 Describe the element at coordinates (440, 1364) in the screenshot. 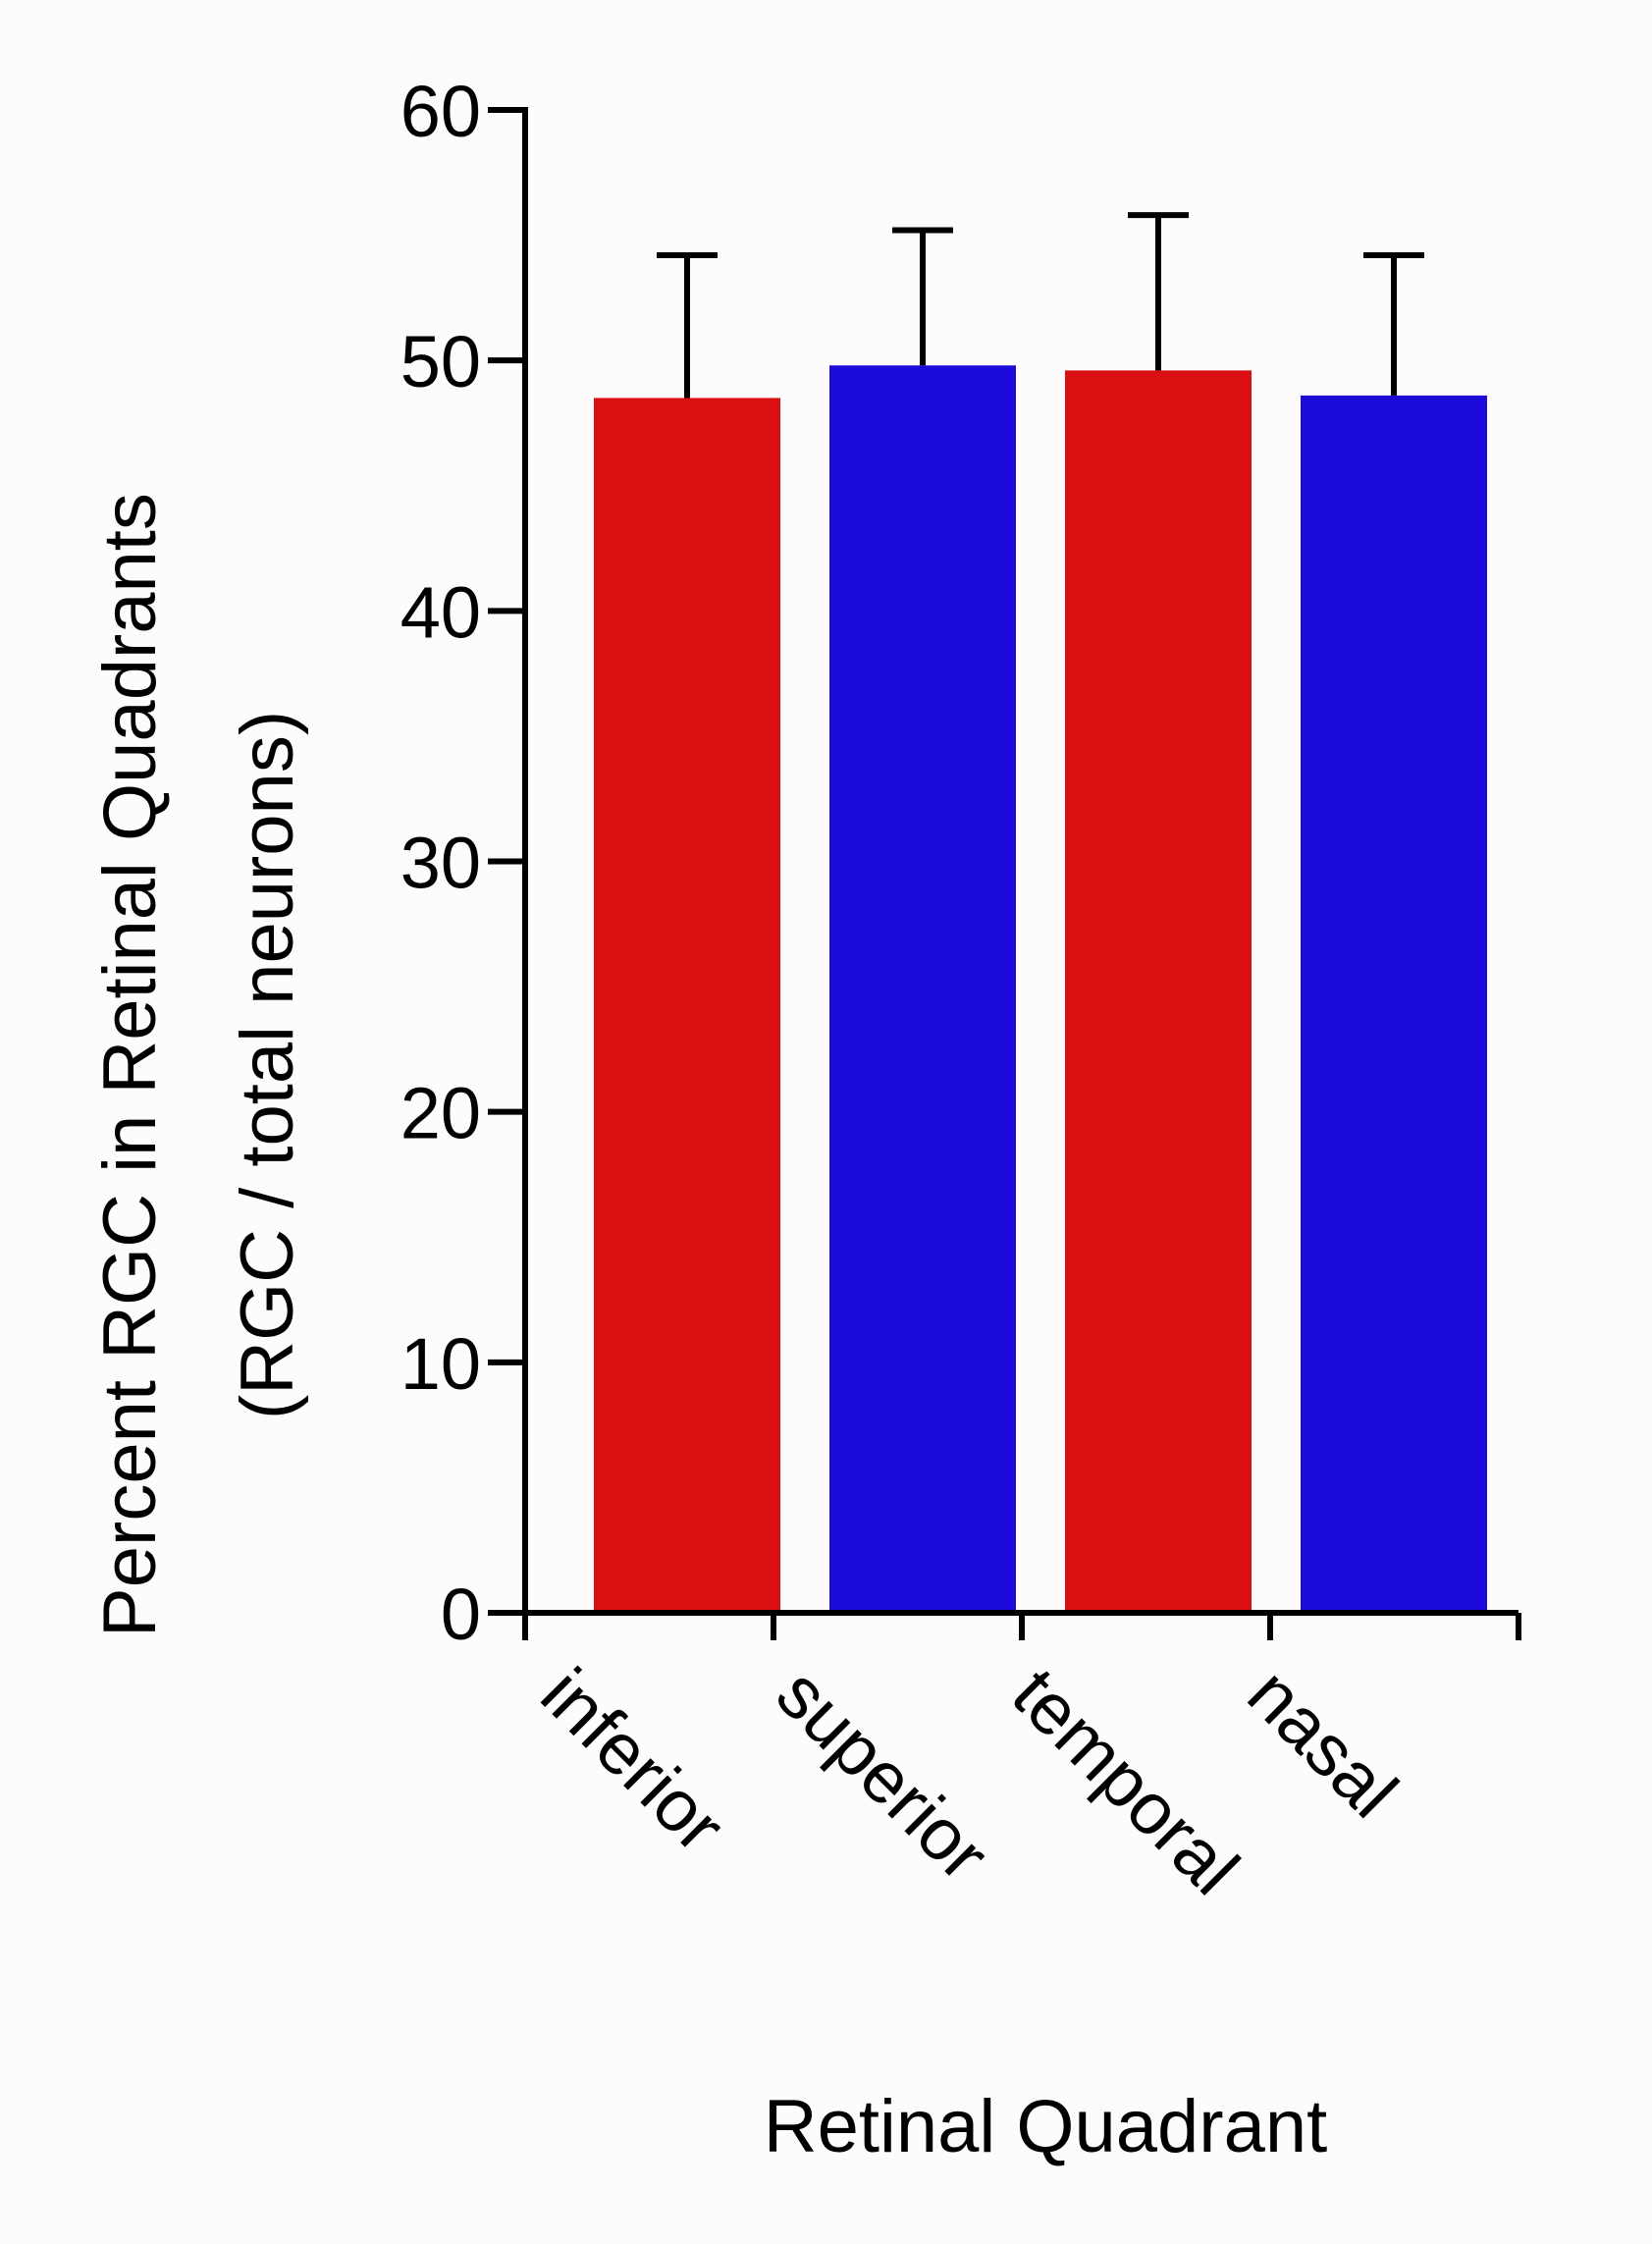

I see `y-tick-label-10: 10` at that location.